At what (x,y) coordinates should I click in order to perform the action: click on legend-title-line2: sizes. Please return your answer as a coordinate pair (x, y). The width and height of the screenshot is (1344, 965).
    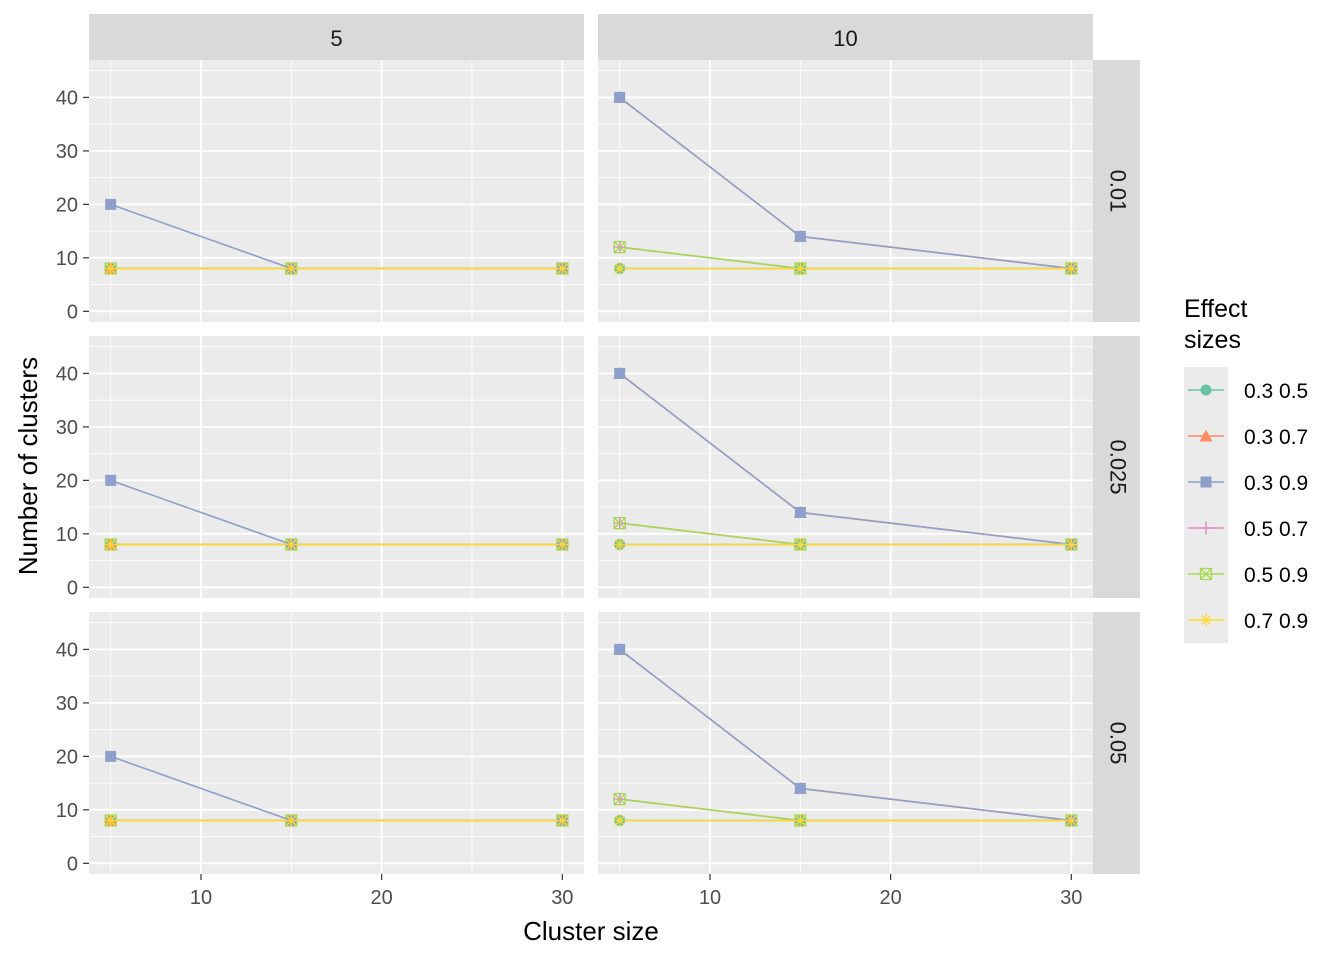
    Looking at the image, I should click on (1212, 340).